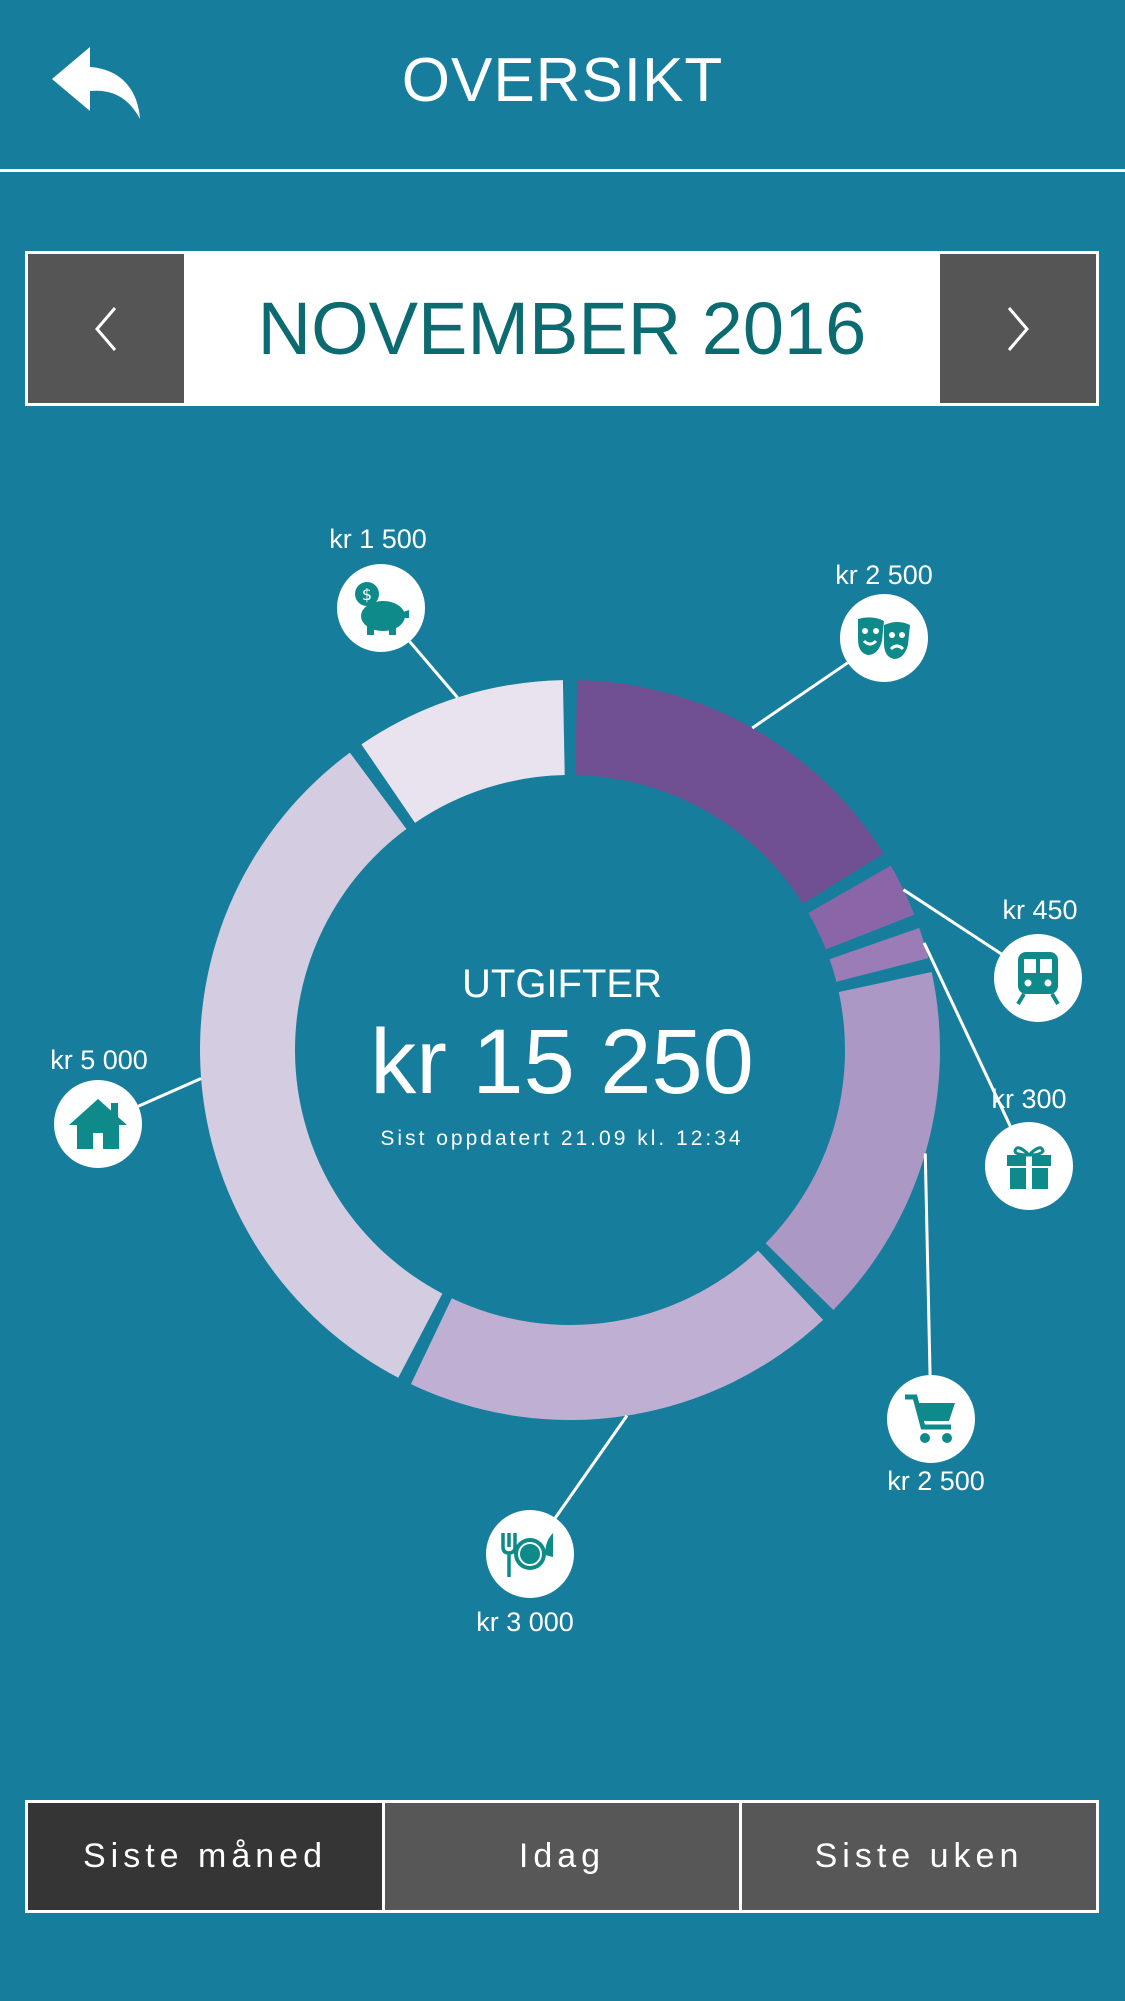 The width and height of the screenshot is (1125, 2001). Describe the element at coordinates (1029, 1099) in the screenshot. I see `category-amount: kr 300` at that location.